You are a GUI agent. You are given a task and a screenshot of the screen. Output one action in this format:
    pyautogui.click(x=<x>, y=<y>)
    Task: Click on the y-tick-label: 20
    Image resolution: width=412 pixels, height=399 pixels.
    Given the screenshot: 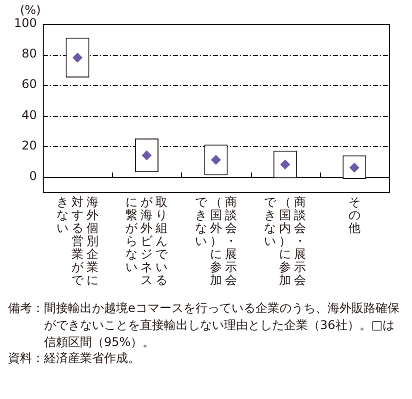 What is the action you would take?
    pyautogui.click(x=29, y=145)
    